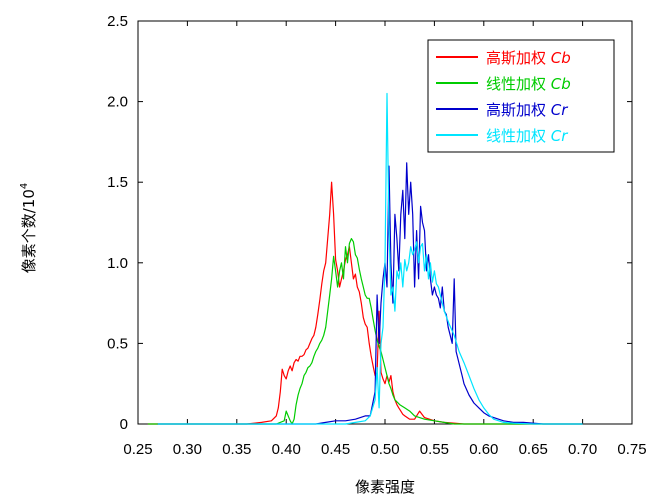 The height and width of the screenshot is (501, 650). Describe the element at coordinates (384, 449) in the screenshot. I see `x-tick-label: 0.50` at that location.